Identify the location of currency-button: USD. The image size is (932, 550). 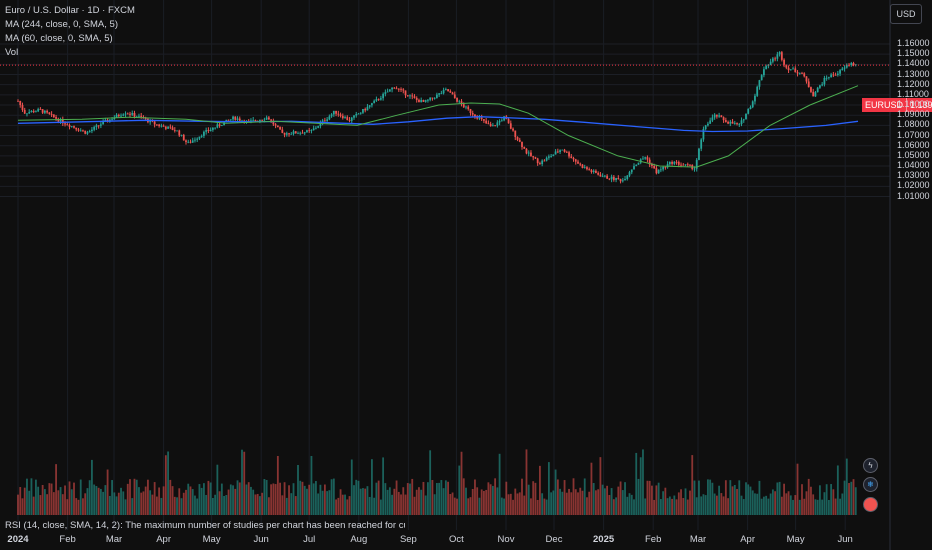
(906, 14).